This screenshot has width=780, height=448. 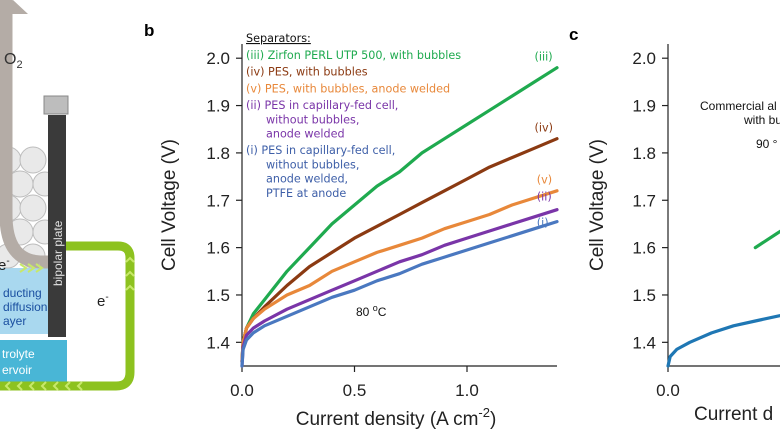 What do you see at coordinates (242, 390) in the screenshot?
I see `b-x-tick-label: 0.0` at bounding box center [242, 390].